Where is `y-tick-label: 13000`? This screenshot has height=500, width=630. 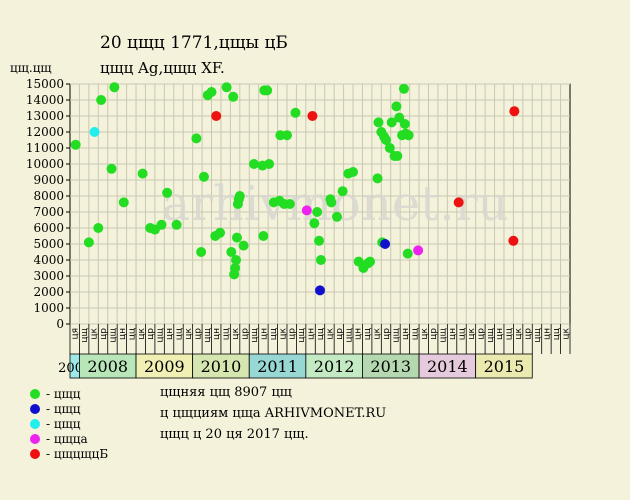
y-tick-label: 13000 is located at coordinates (45, 116).